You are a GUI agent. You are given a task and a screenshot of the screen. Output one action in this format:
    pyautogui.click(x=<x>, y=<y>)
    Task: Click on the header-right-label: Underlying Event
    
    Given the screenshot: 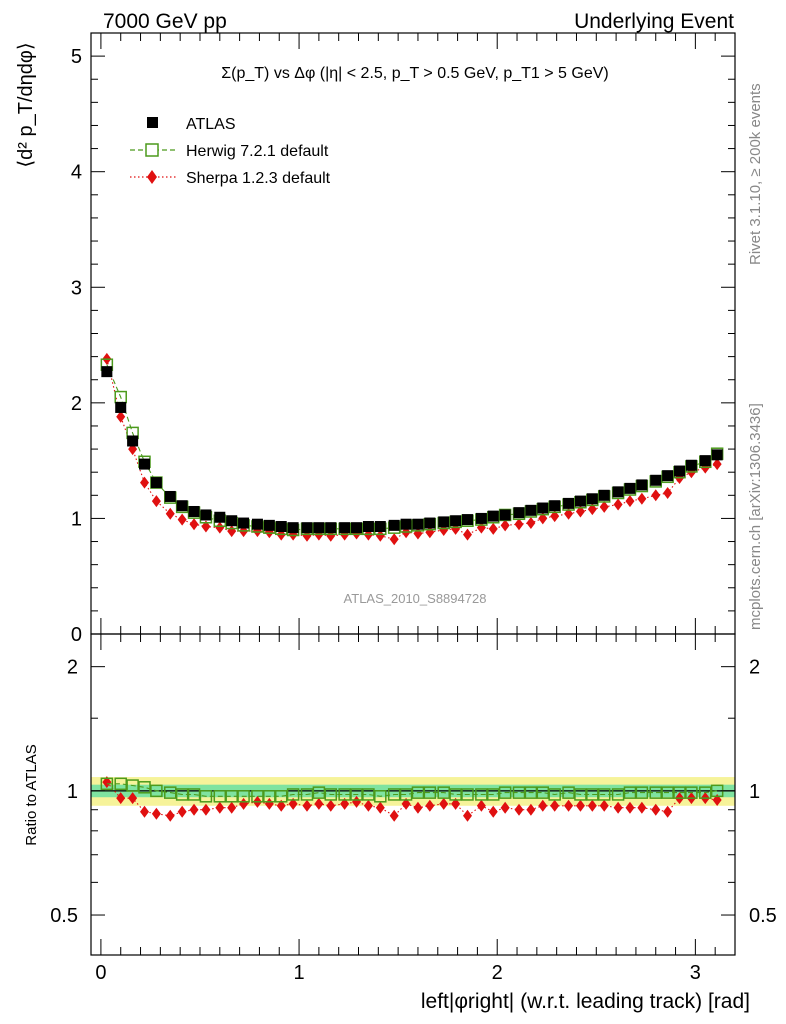 What is the action you would take?
    pyautogui.click(x=654, y=21)
    